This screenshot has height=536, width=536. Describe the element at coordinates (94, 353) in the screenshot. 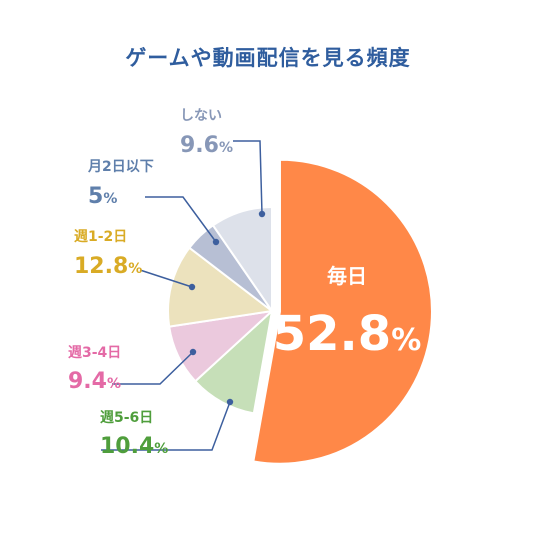

I see `slice-label-2: 週3-4日` at that location.